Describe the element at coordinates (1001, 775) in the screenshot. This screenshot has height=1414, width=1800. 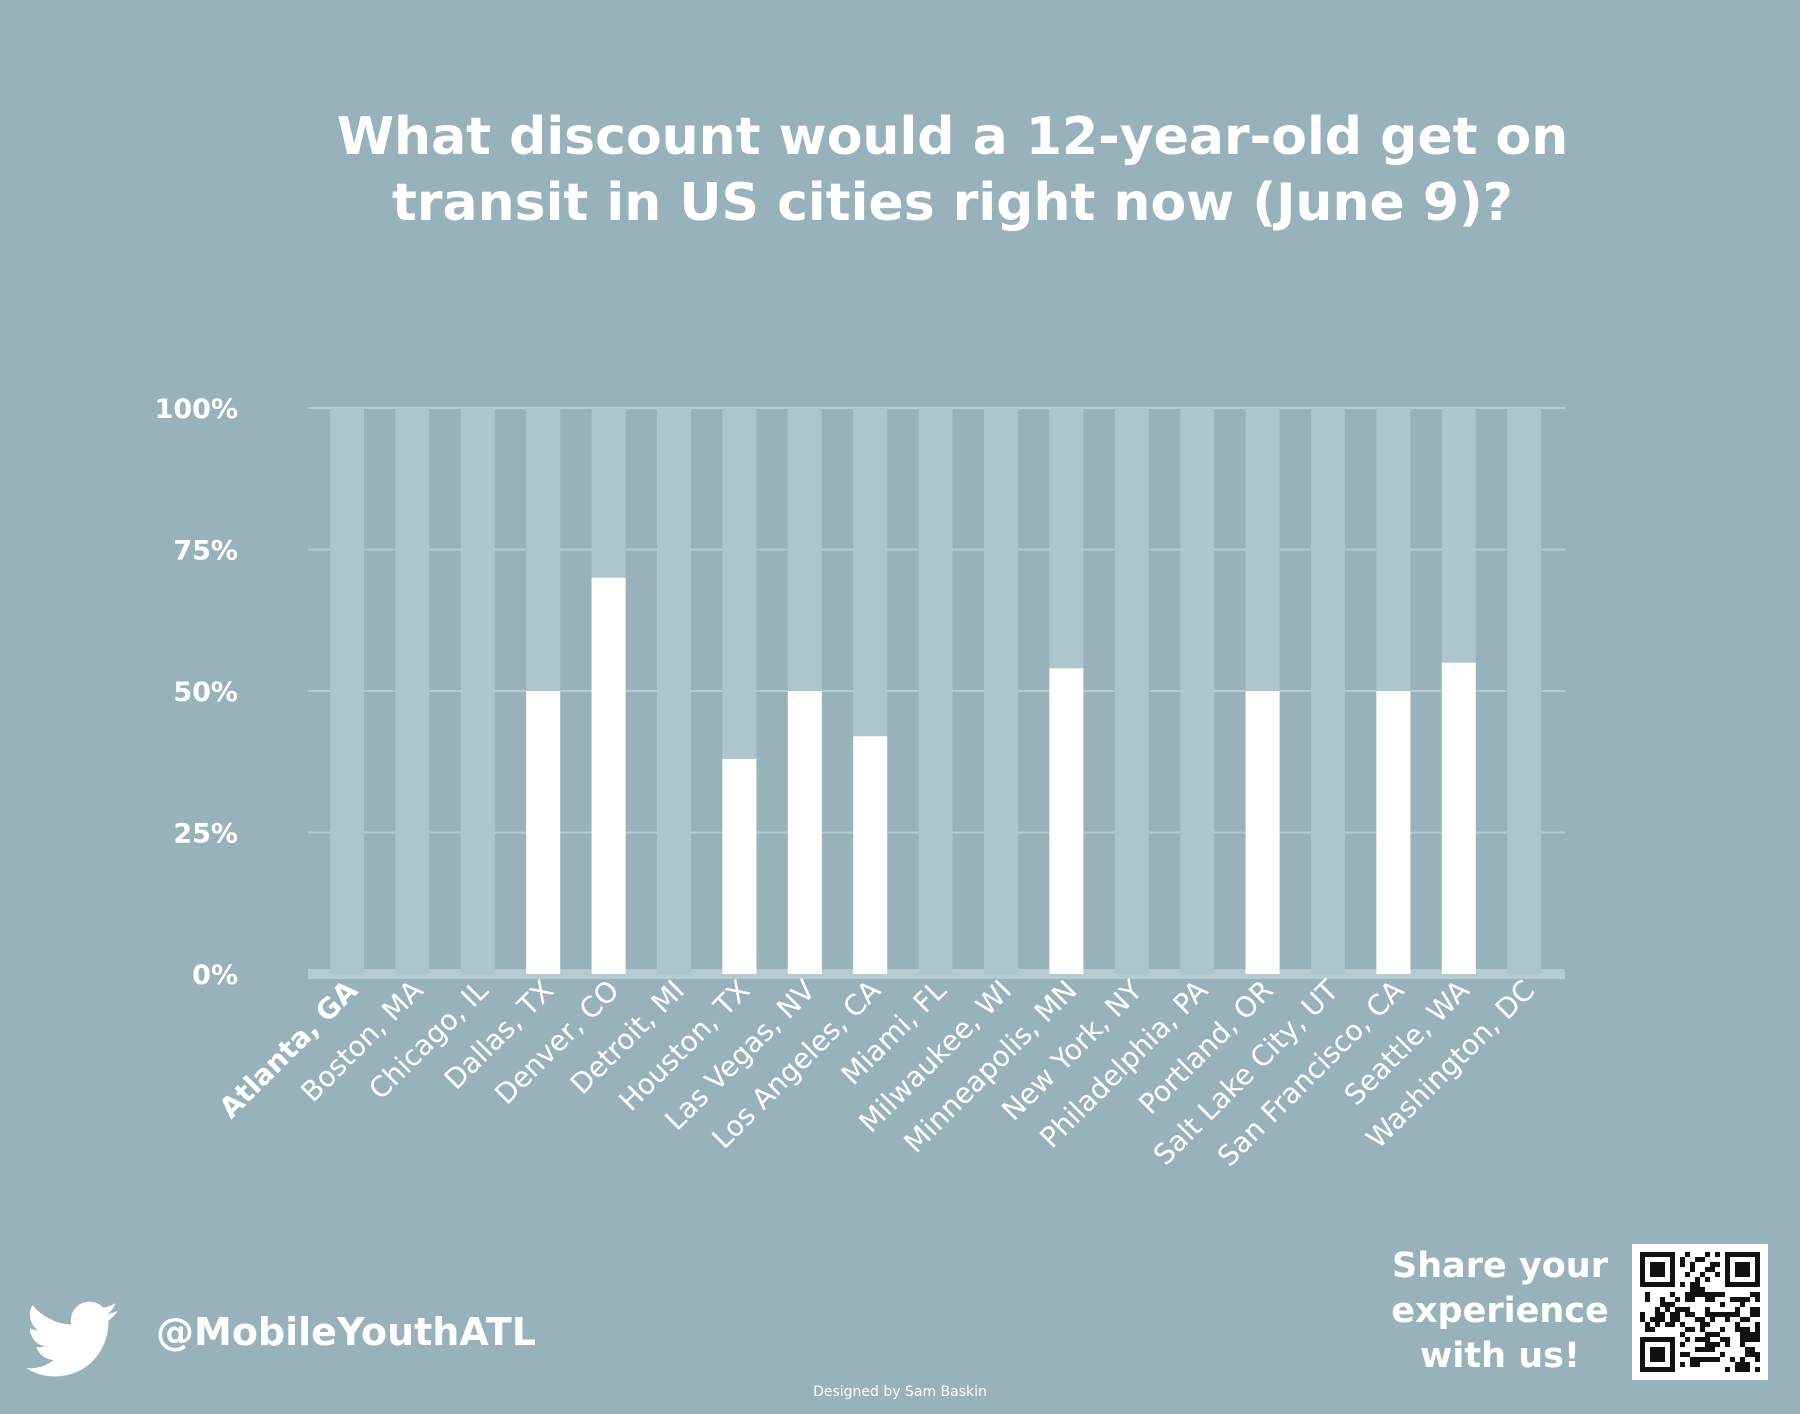
I see `bars` at that location.